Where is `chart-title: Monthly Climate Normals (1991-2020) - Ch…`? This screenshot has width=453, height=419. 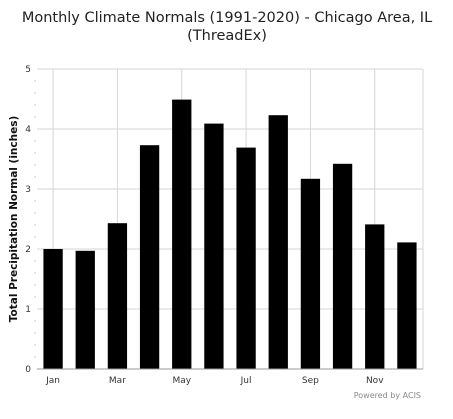
chart-title: Monthly Climate Normals (1991-2020) - Ch… is located at coordinates (227, 18).